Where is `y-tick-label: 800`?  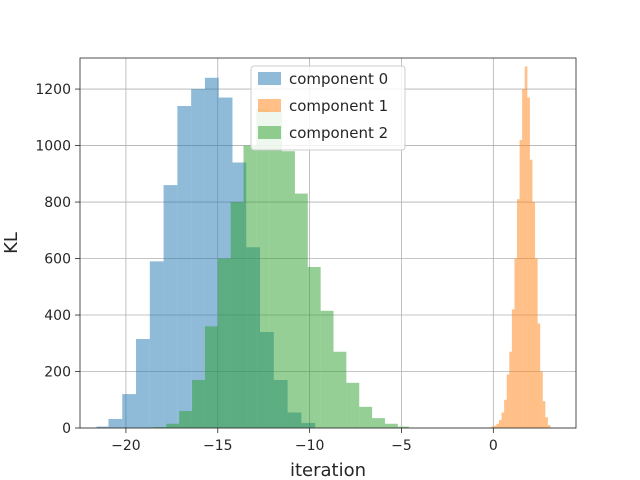
y-tick-label: 800 is located at coordinates (57, 203).